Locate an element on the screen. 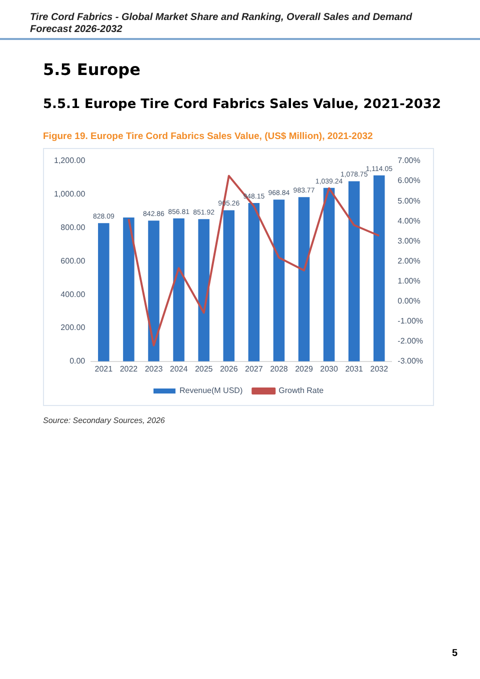 The width and height of the screenshot is (480, 679). x-tick-label: 2022 is located at coordinates (129, 369).